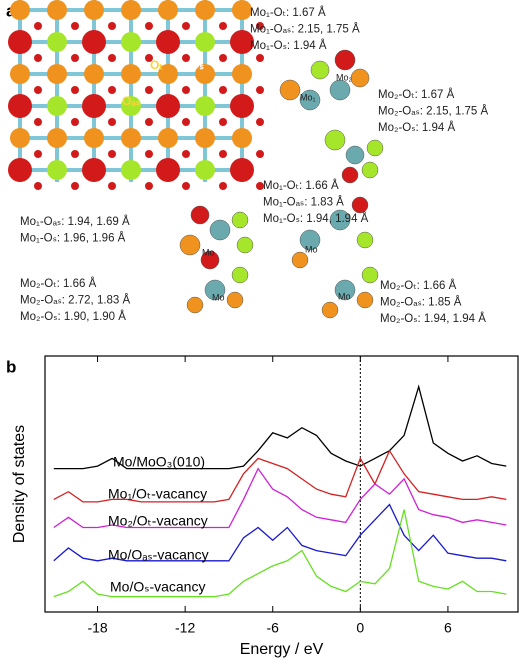 This screenshot has height=666, width=520. What do you see at coordinates (301, 185) in the screenshot?
I see `bond-label: Mo₁-Oₜ: 1.66 Å` at bounding box center [301, 185].